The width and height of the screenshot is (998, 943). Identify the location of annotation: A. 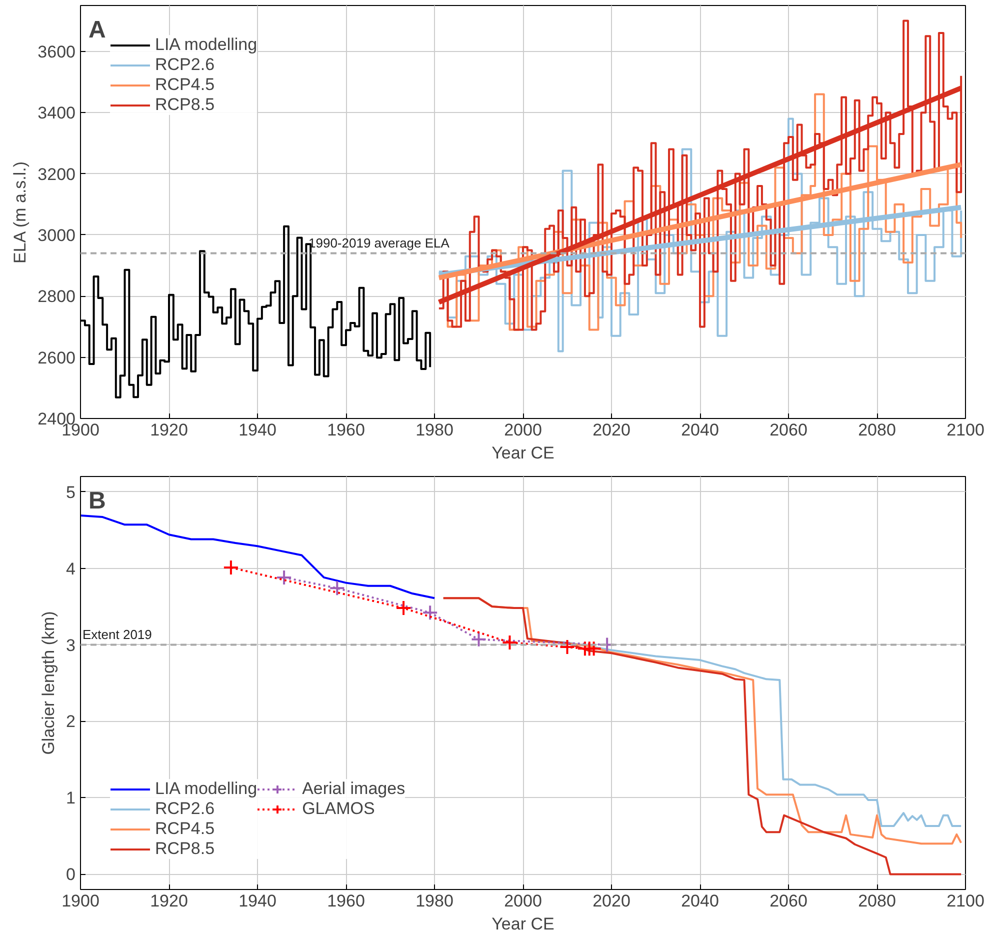
(97, 30).